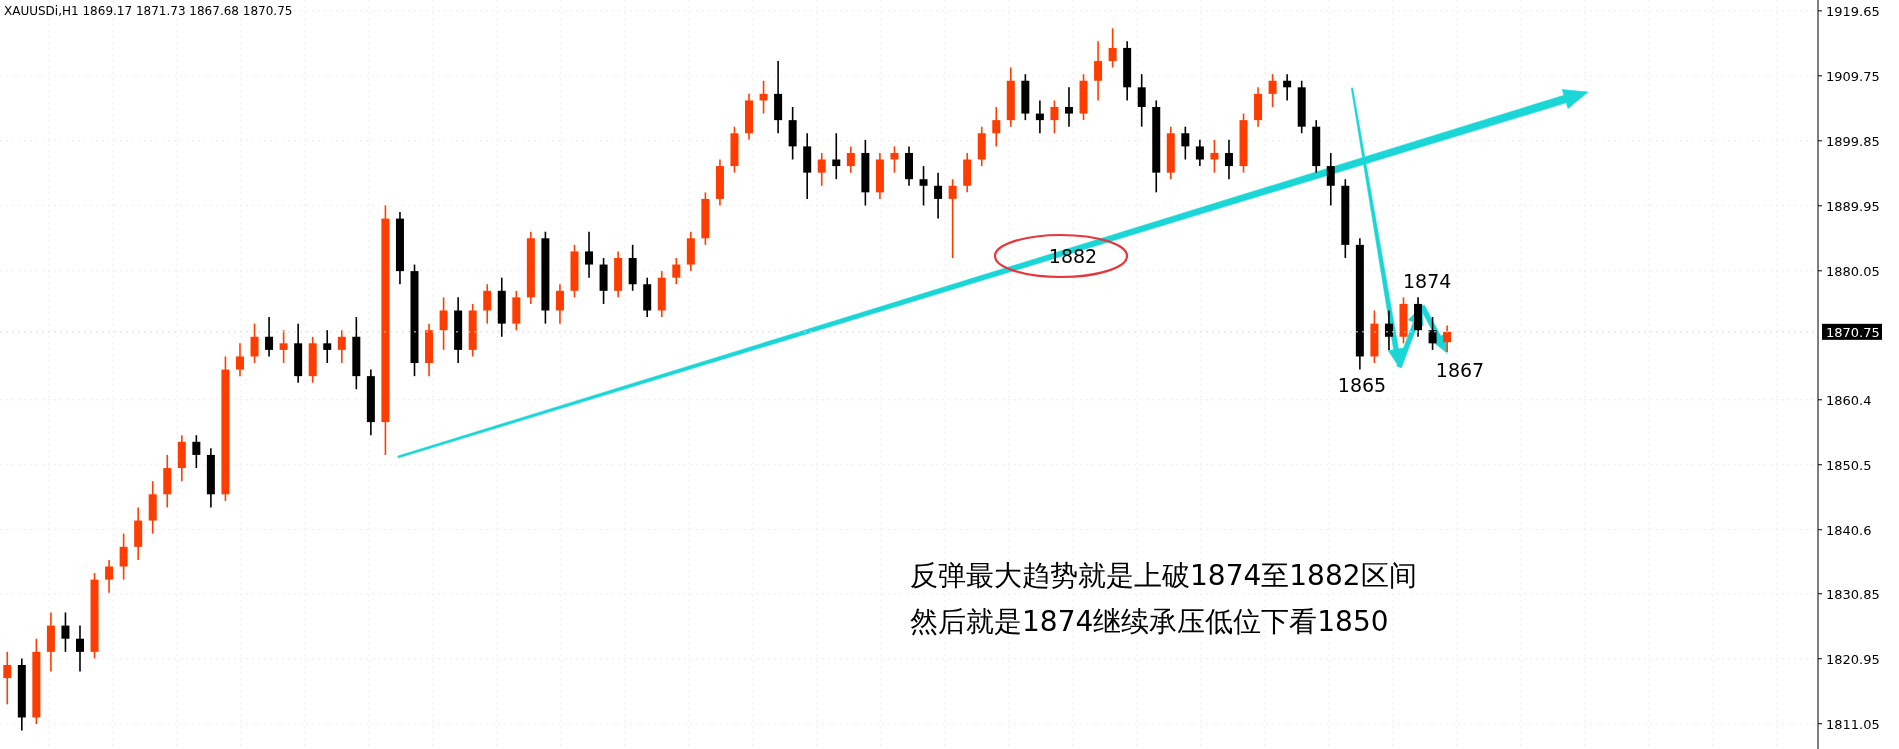 The width and height of the screenshot is (1899, 749). Describe the element at coordinates (1427, 281) in the screenshot. I see `annotation: 1874` at that location.